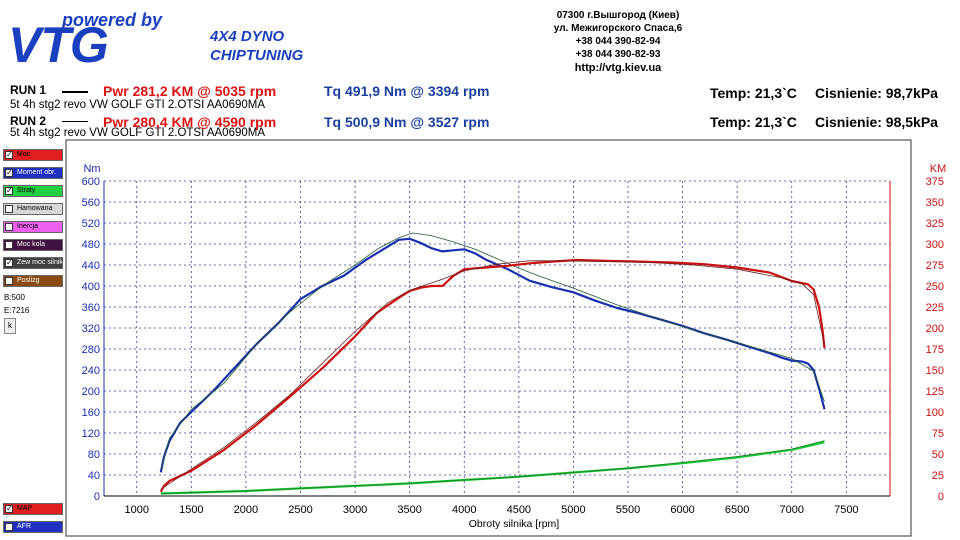 This screenshot has width=960, height=540. What do you see at coordinates (514, 524) in the screenshot?
I see `x-axis-label: Obroty silnika [rpm]` at bounding box center [514, 524].